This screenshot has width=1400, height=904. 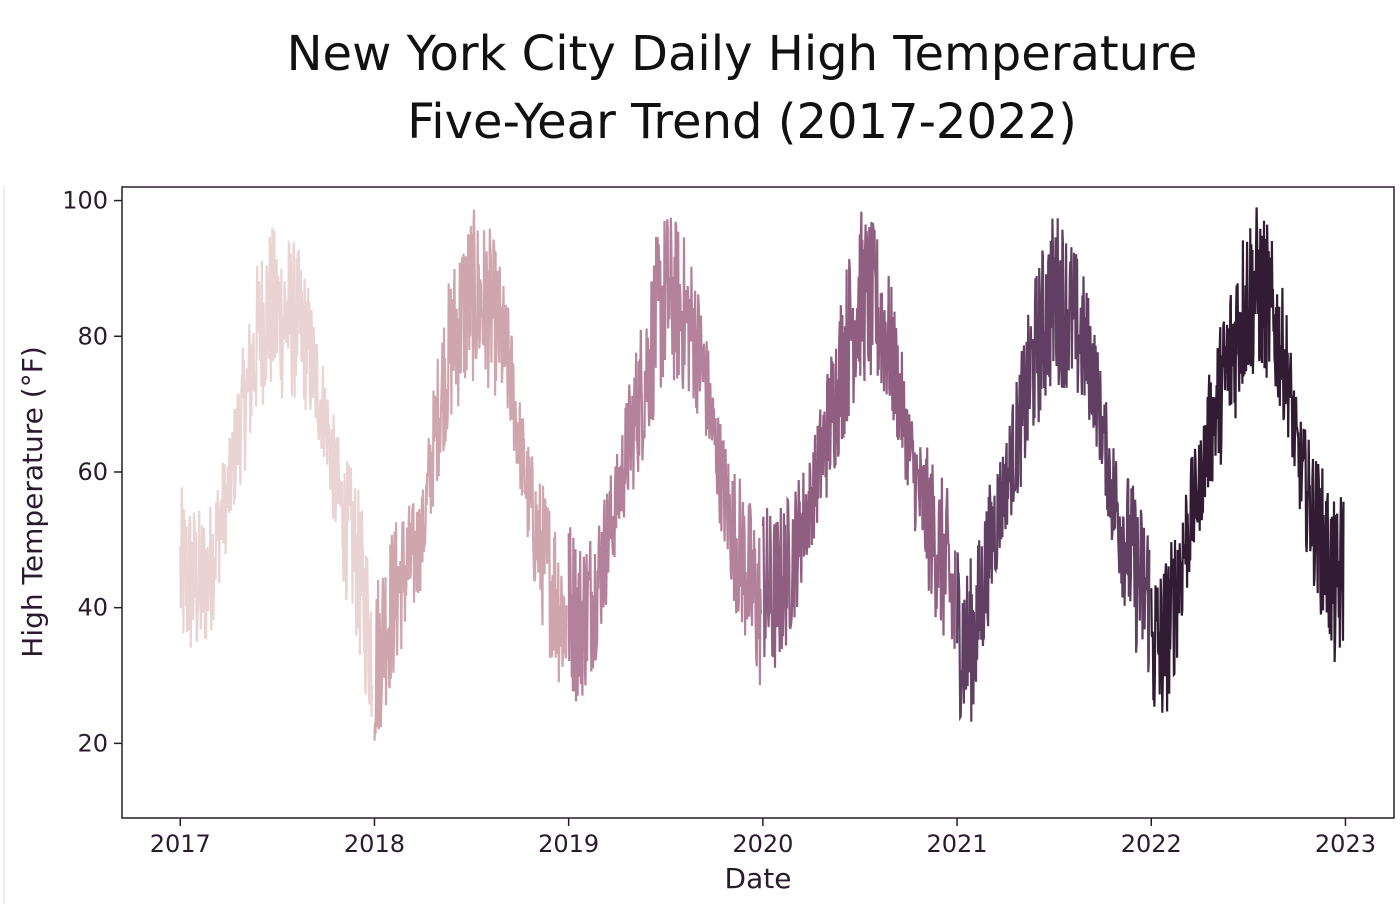 I want to click on x-axis-label: Date, so click(x=758, y=878).